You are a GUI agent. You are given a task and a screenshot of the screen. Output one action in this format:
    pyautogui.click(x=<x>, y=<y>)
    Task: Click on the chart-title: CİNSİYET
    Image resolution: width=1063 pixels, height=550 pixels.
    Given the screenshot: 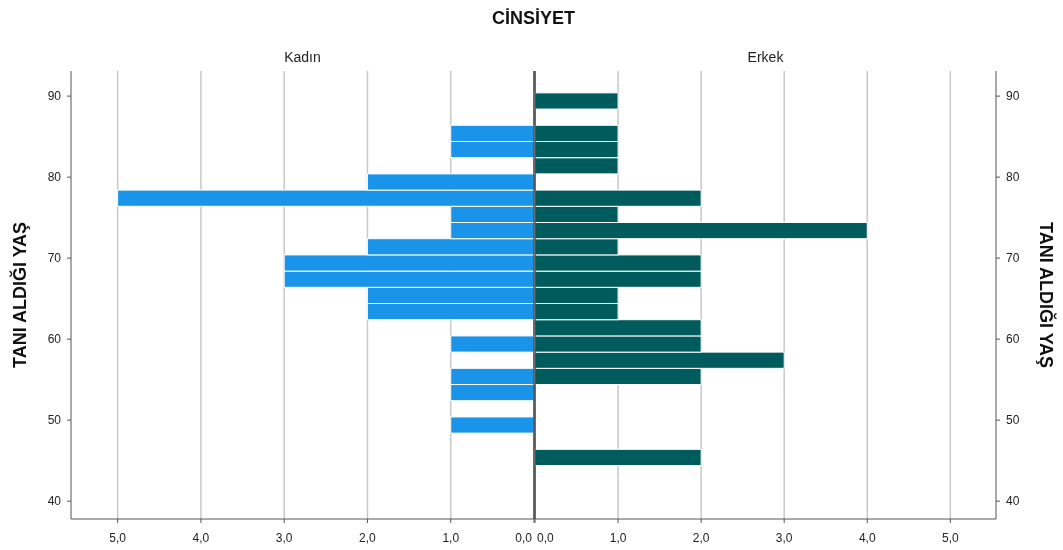 What is the action you would take?
    pyautogui.click(x=533, y=18)
    